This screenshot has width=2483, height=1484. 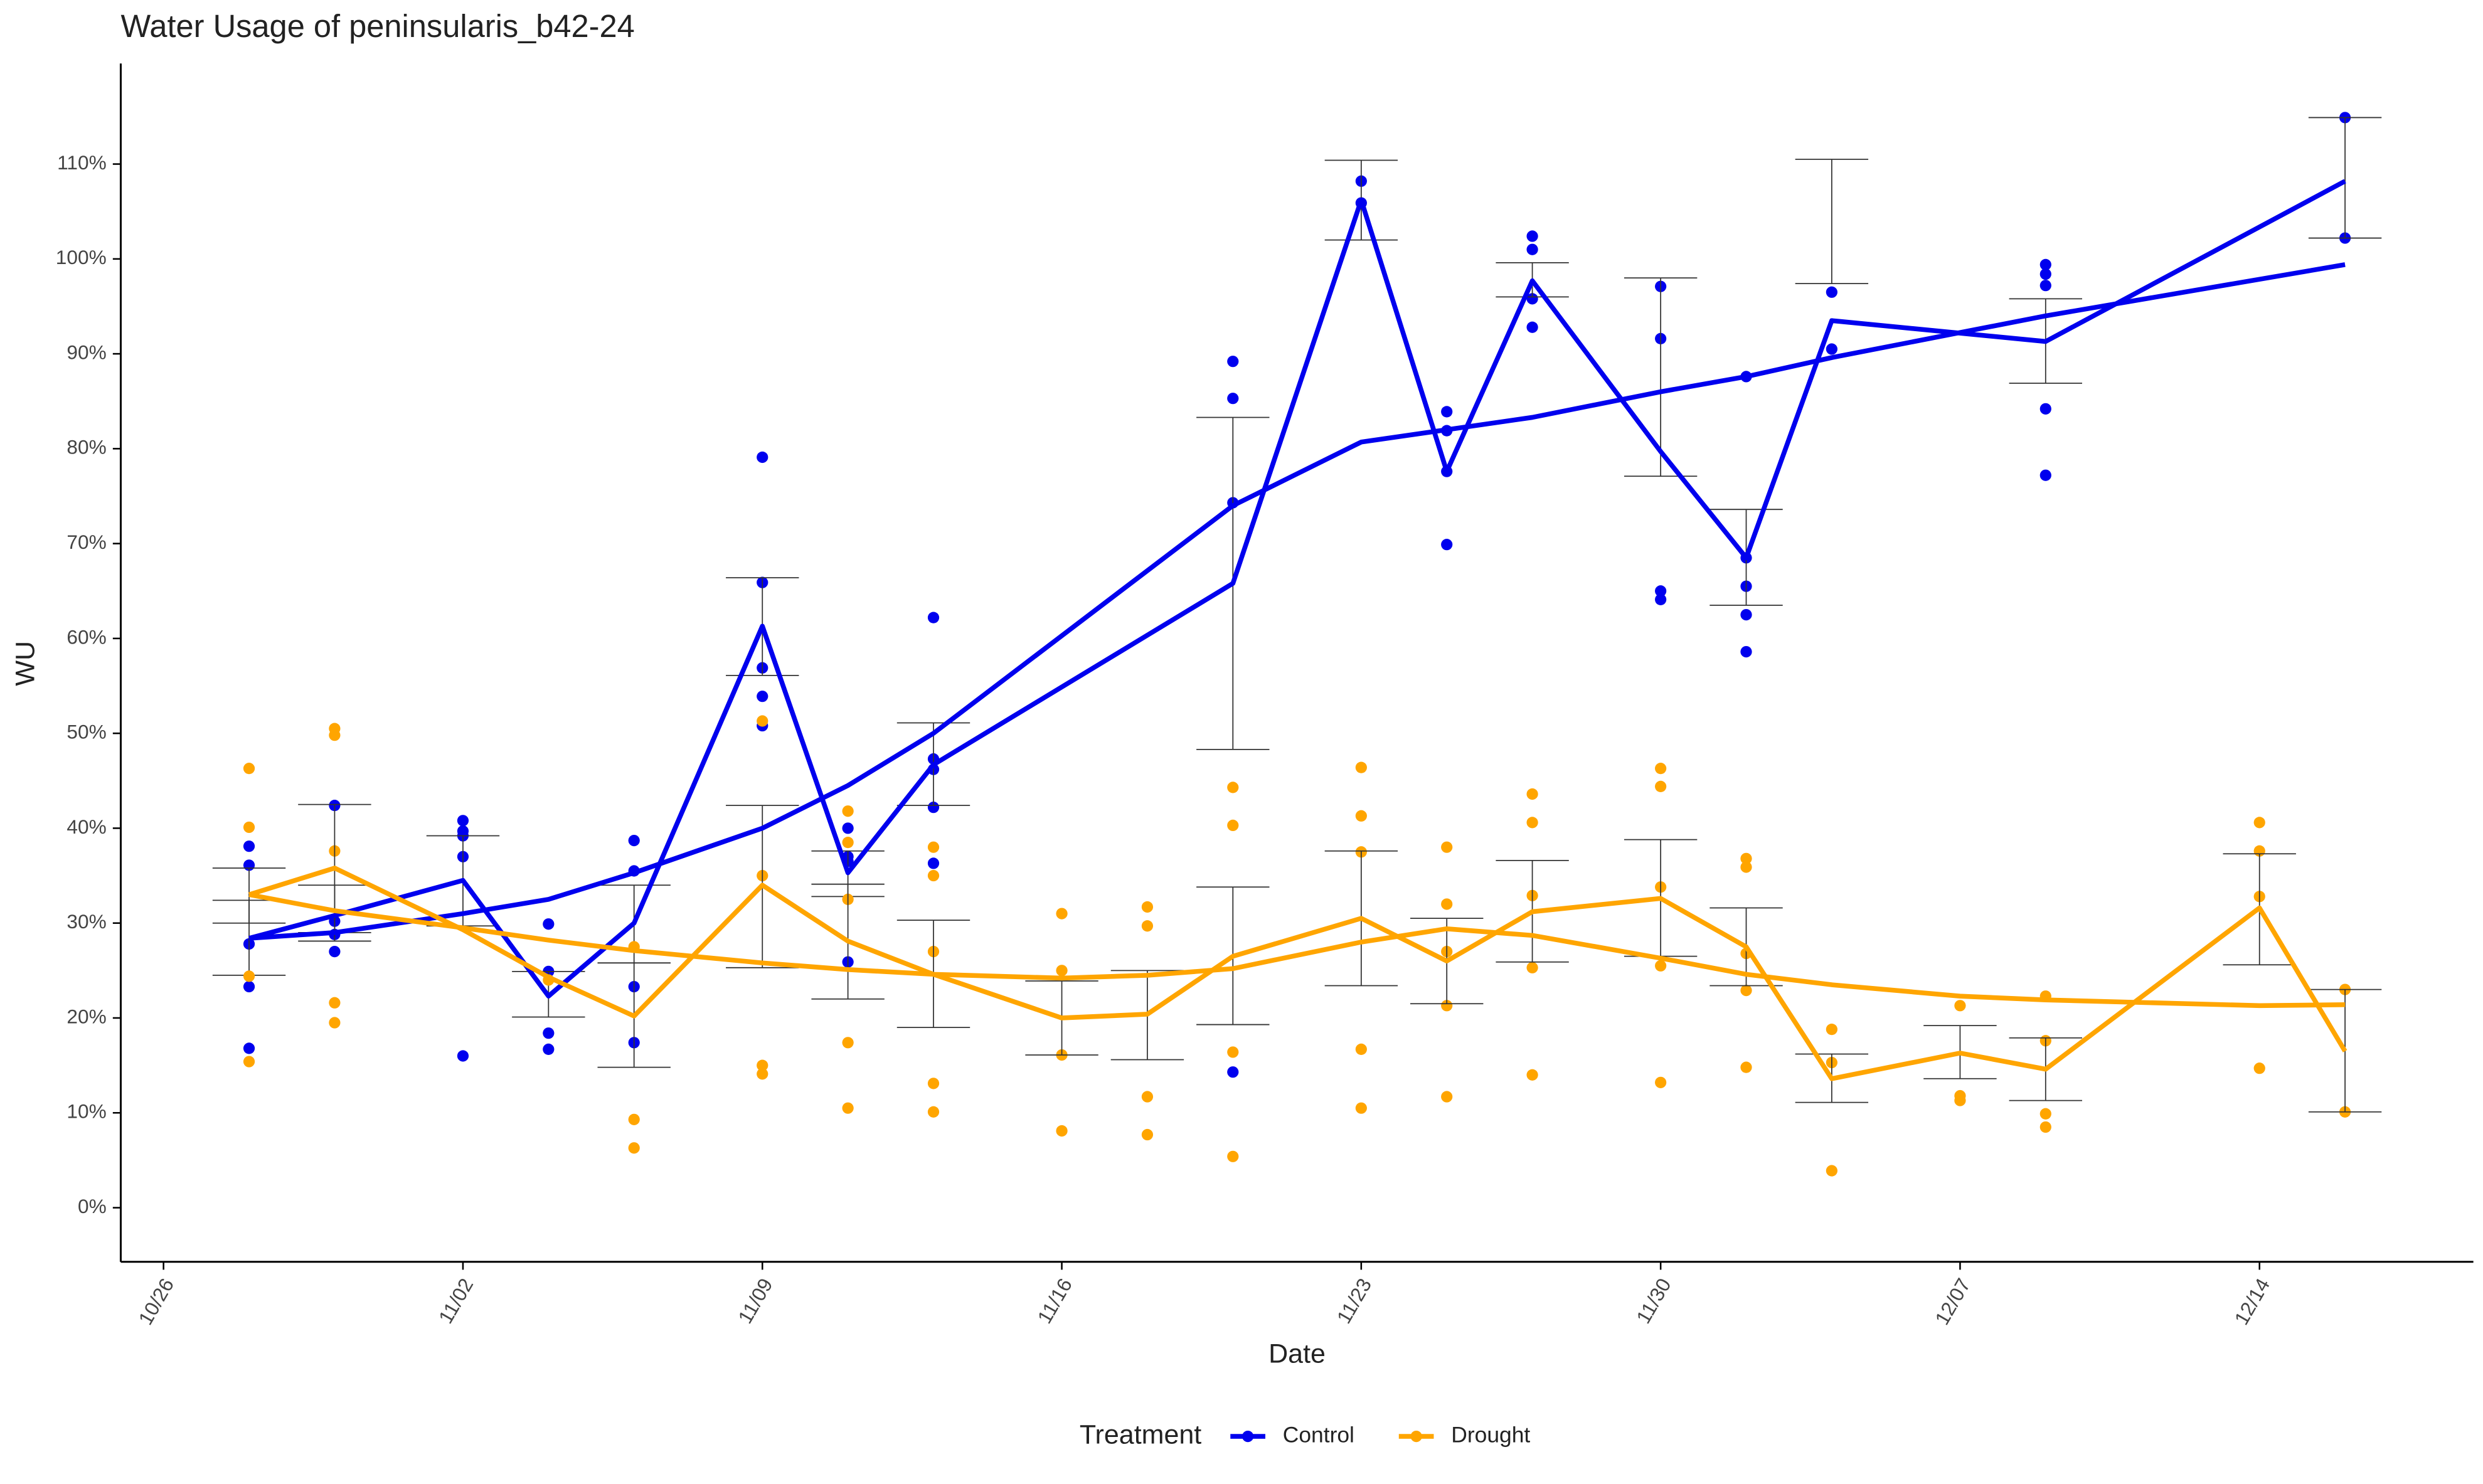 I want to click on y-tick-label: 0%, so click(x=92, y=1206).